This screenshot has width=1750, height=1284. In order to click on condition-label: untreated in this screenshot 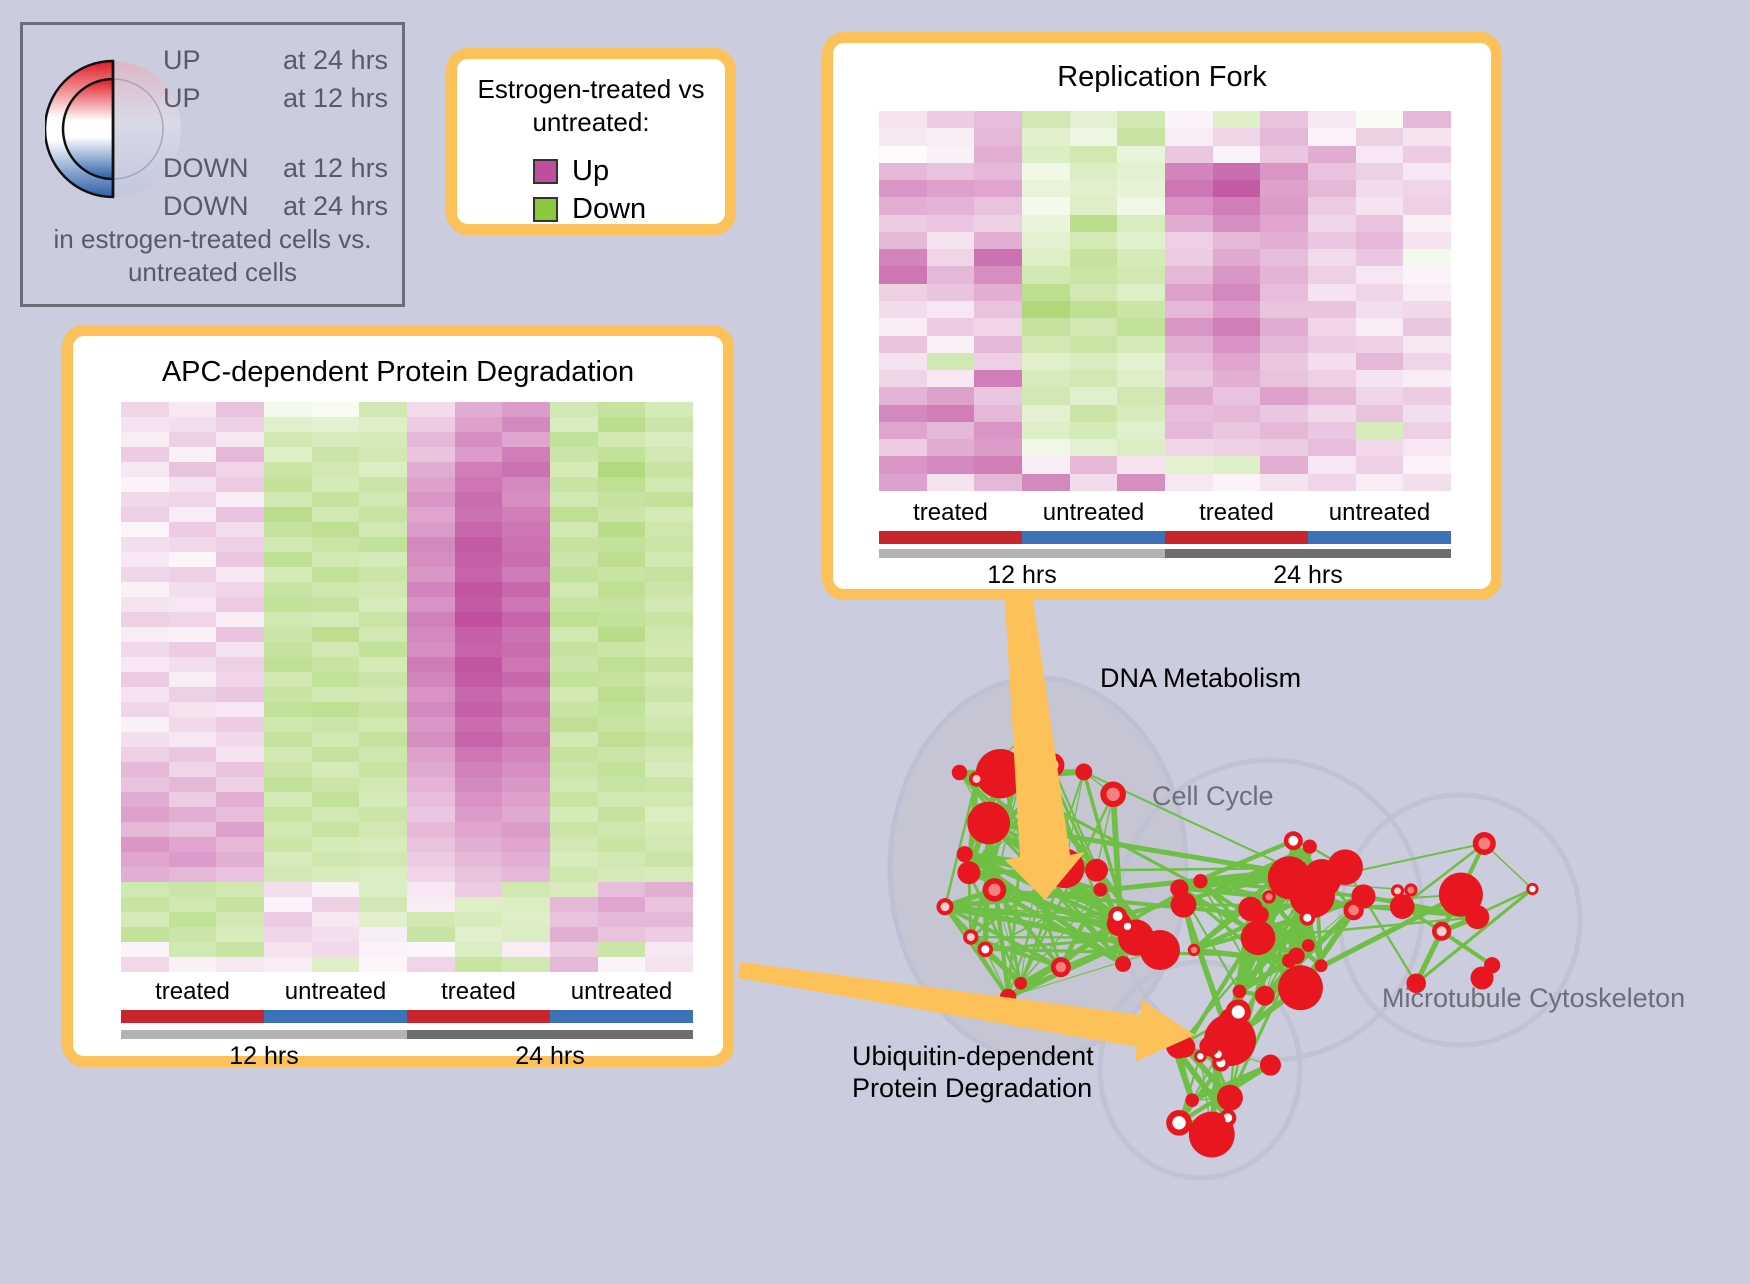, I will do `click(335, 991)`.